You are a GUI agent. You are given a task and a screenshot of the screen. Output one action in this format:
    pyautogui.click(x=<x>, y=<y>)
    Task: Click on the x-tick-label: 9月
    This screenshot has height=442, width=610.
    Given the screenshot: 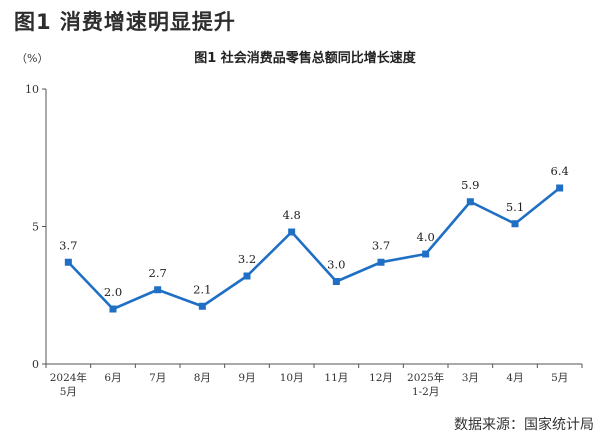 What is the action you would take?
    pyautogui.click(x=246, y=378)
    